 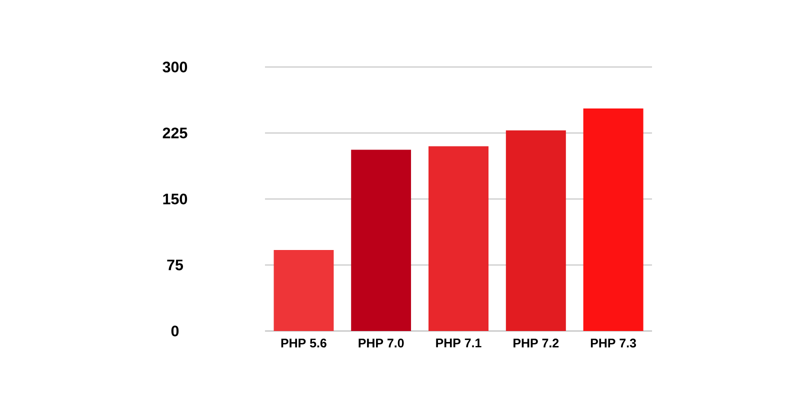 What do you see at coordinates (175, 199) in the screenshot?
I see `y-tick-label: 150` at bounding box center [175, 199].